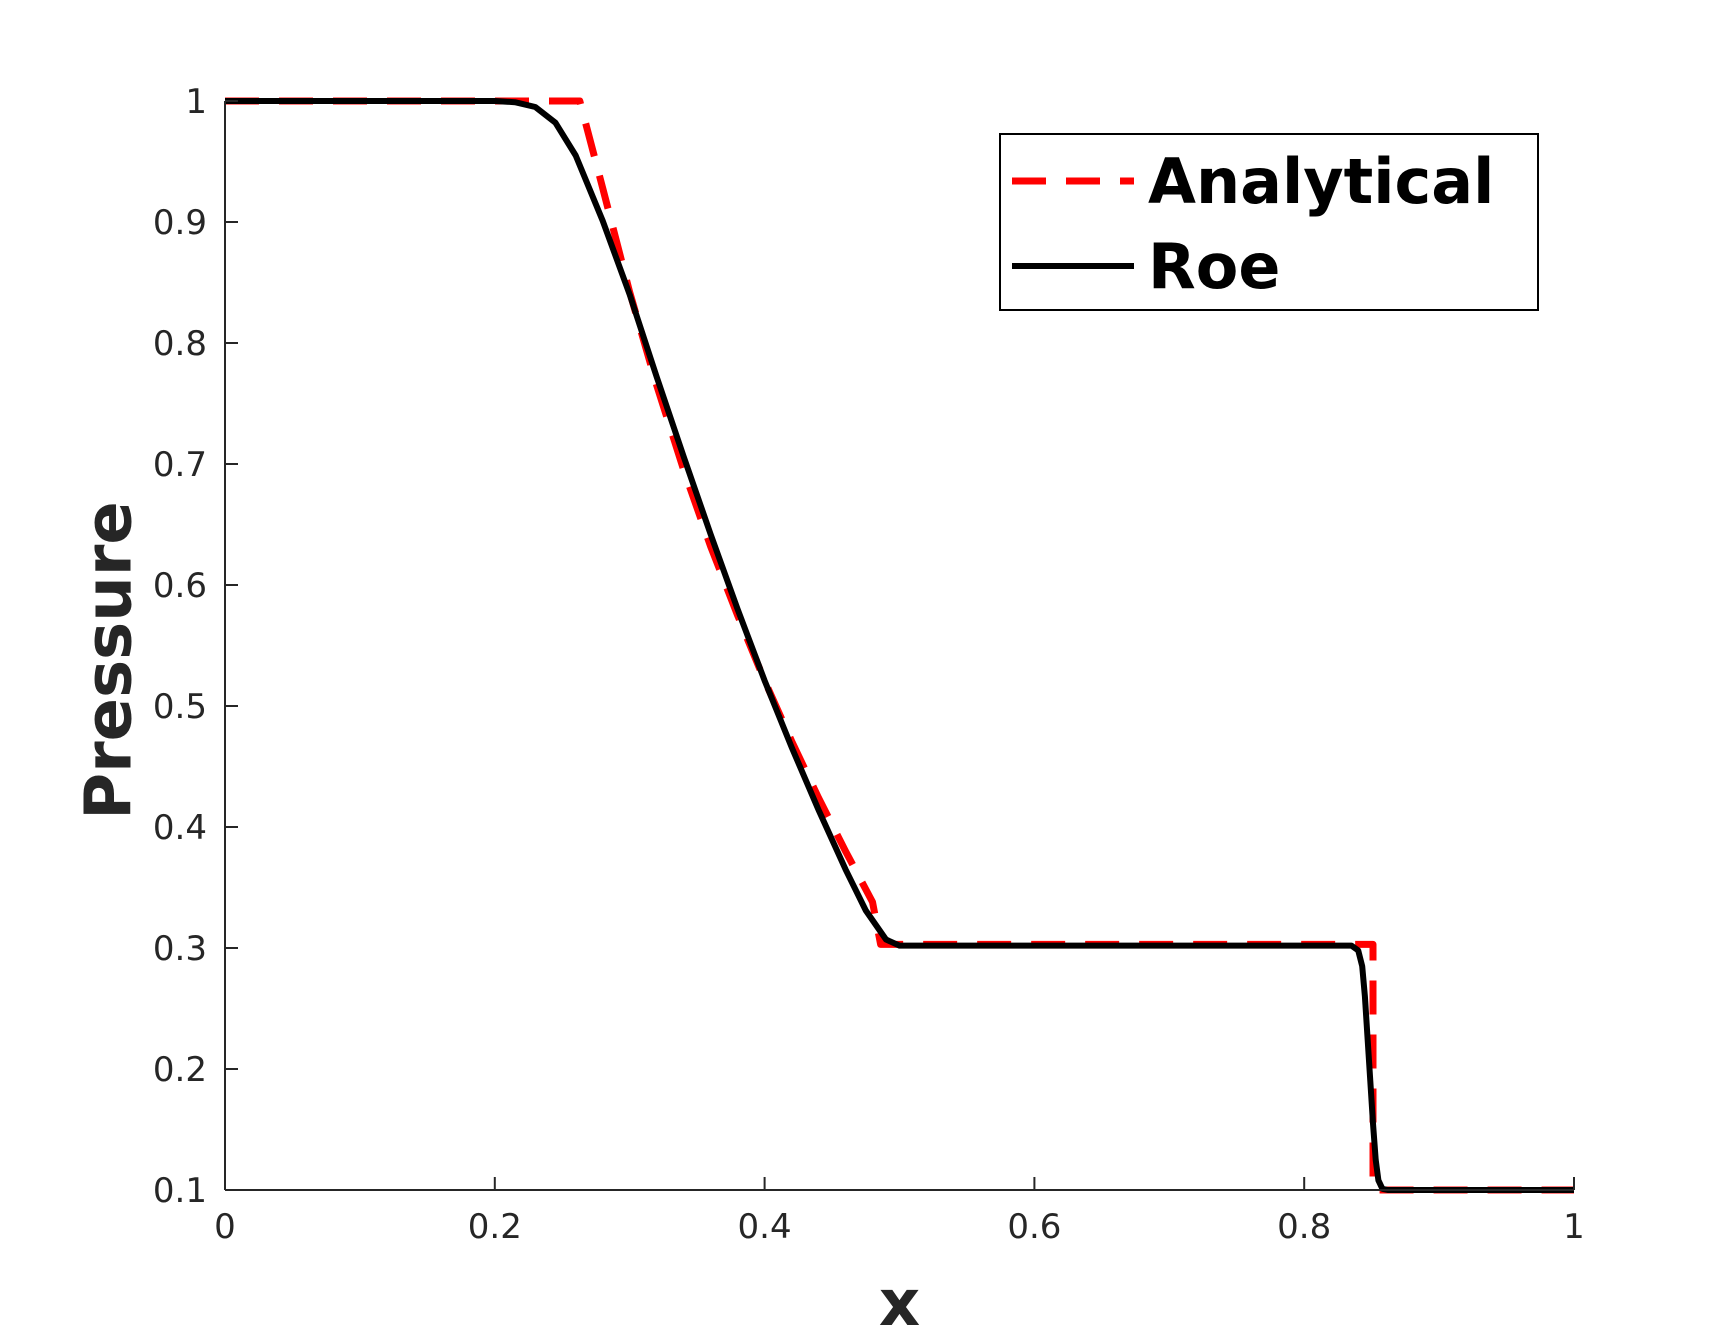 The width and height of the screenshot is (1719, 1334). I want to click on y-tick-label: 0.9, so click(180, 223).